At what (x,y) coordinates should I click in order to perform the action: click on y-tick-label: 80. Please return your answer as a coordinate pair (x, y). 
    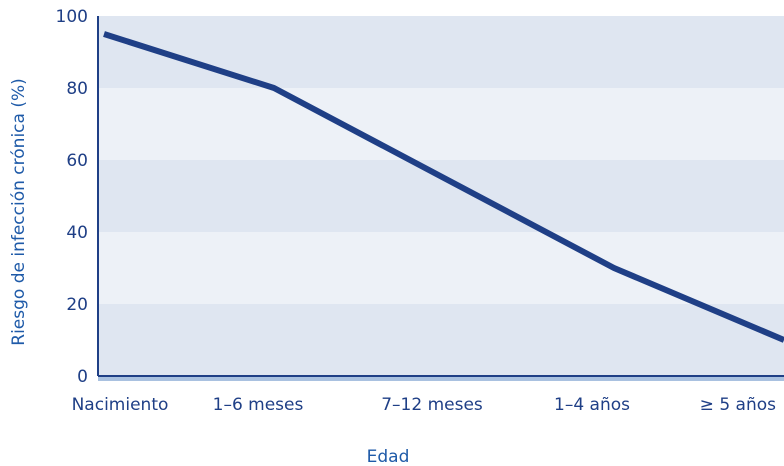
    Looking at the image, I should click on (77, 89).